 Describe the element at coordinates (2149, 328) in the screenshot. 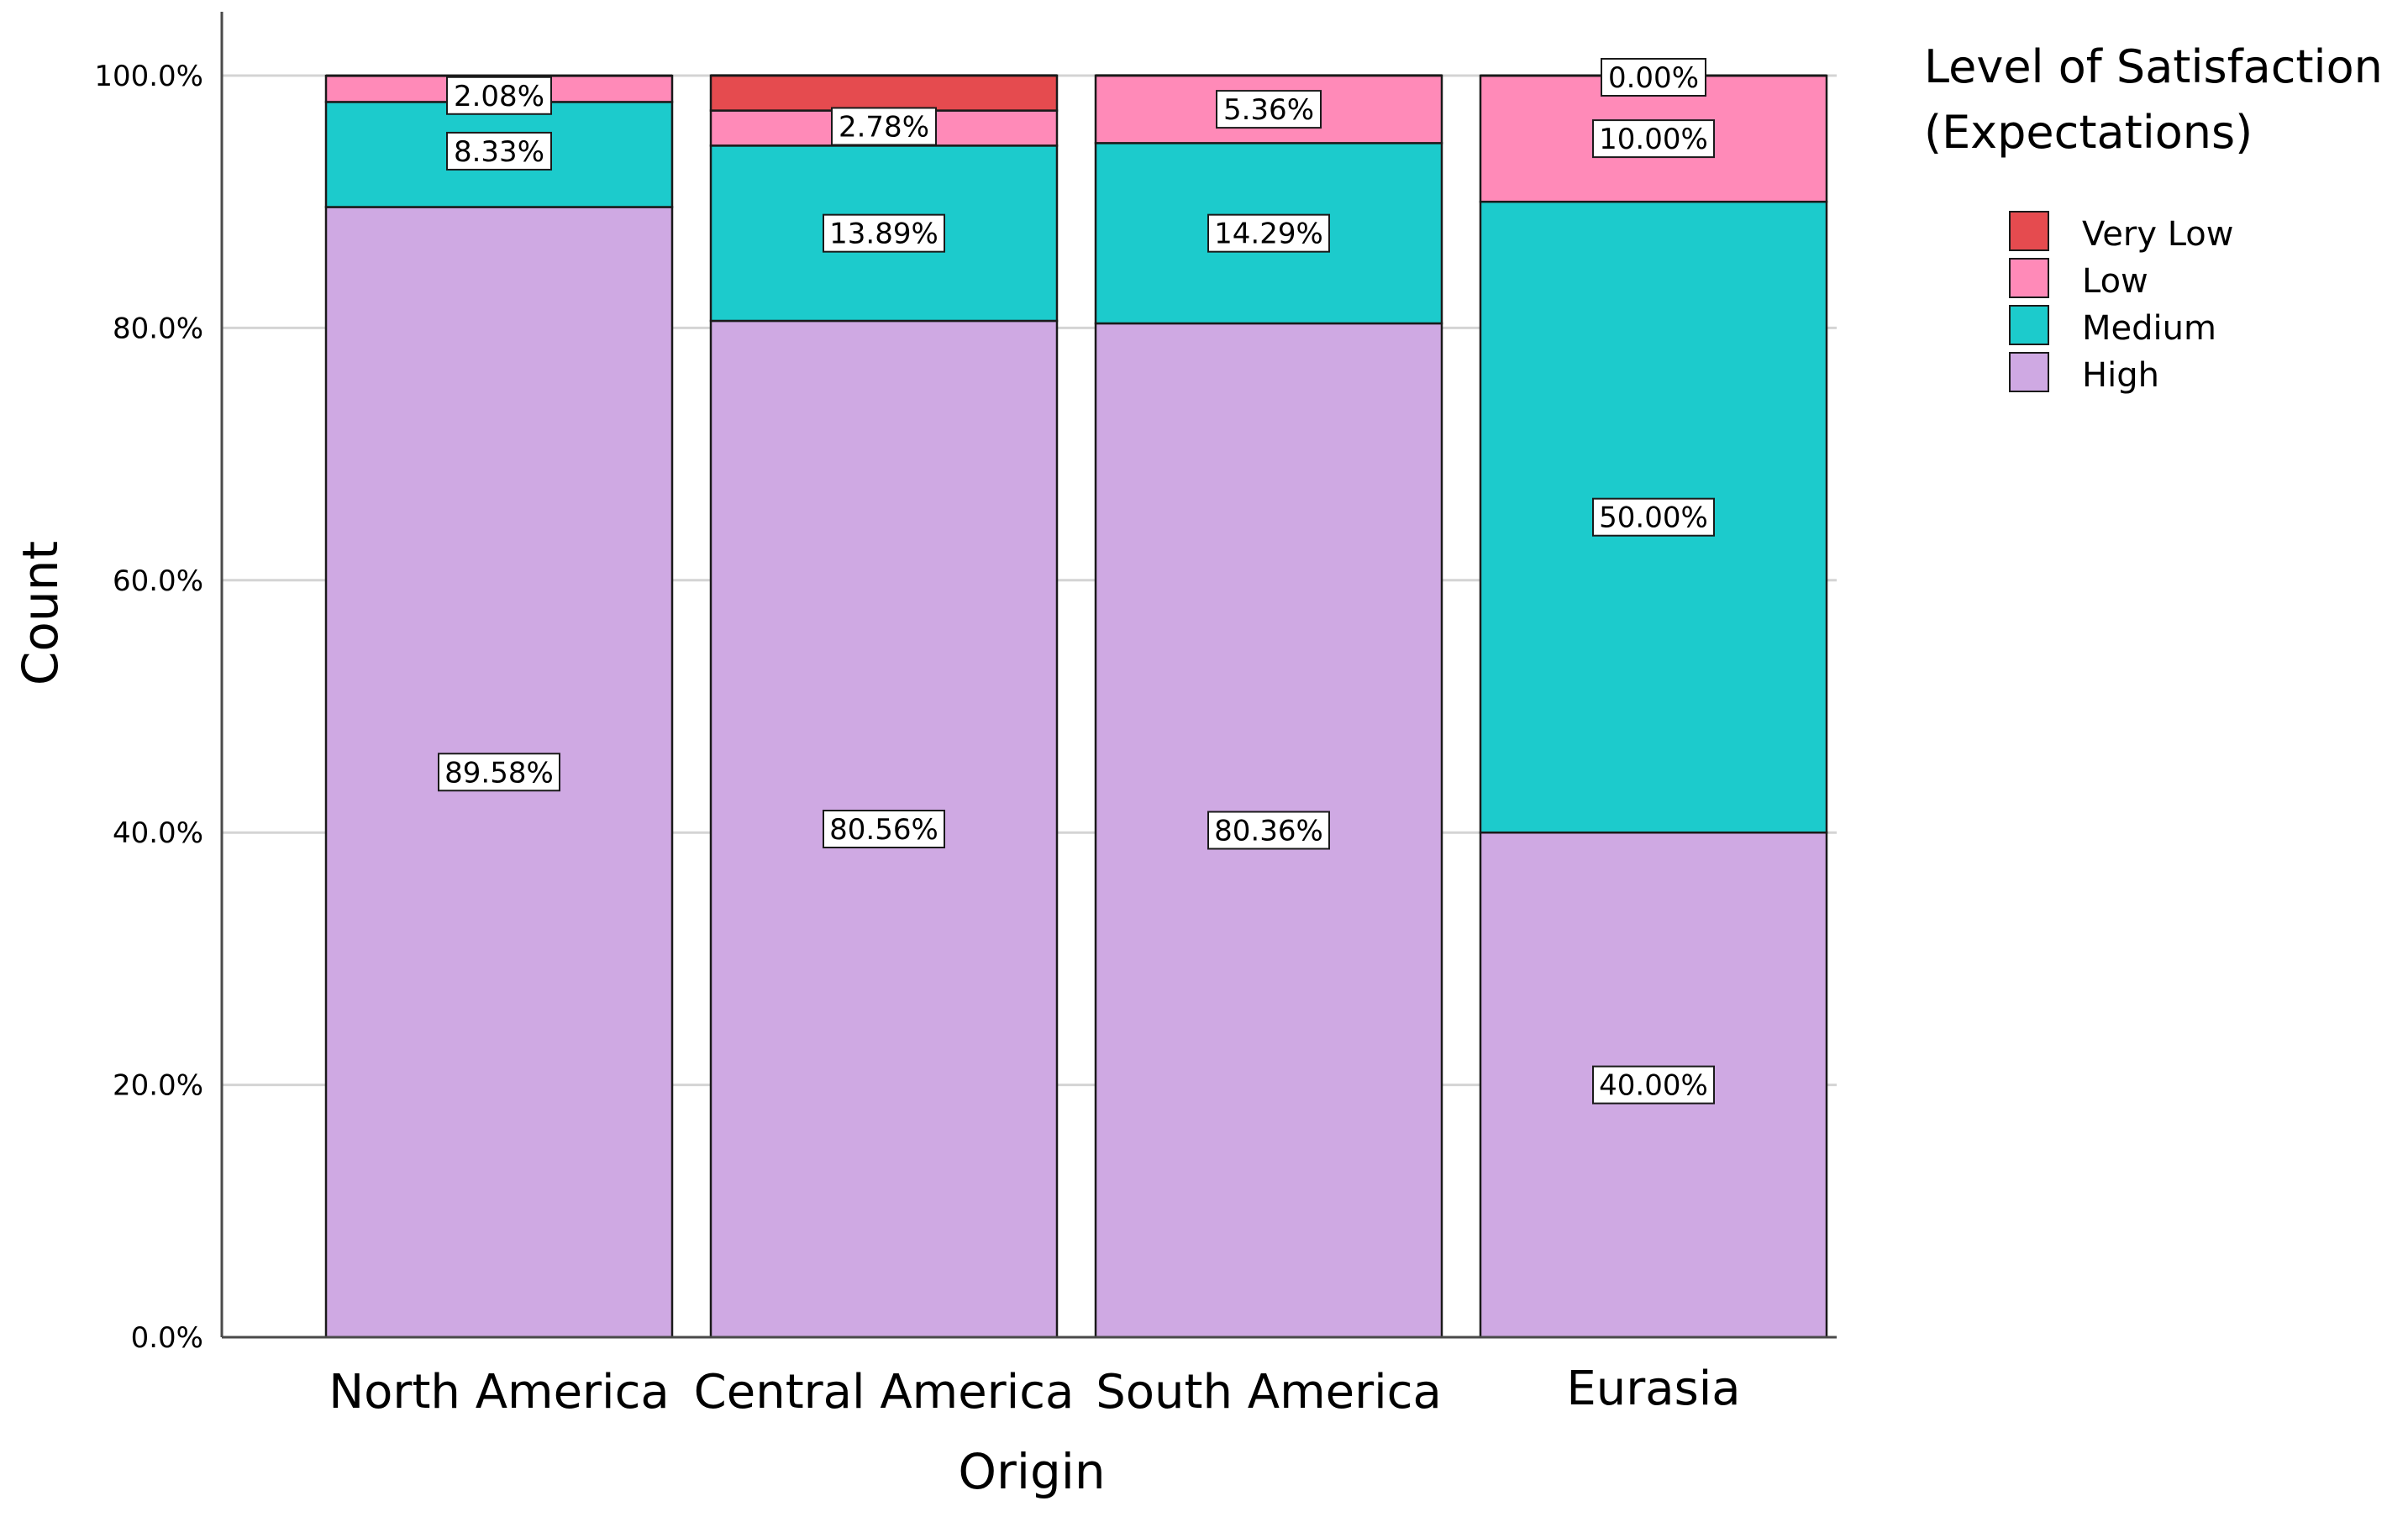

I see `legend-label: Medium` at that location.